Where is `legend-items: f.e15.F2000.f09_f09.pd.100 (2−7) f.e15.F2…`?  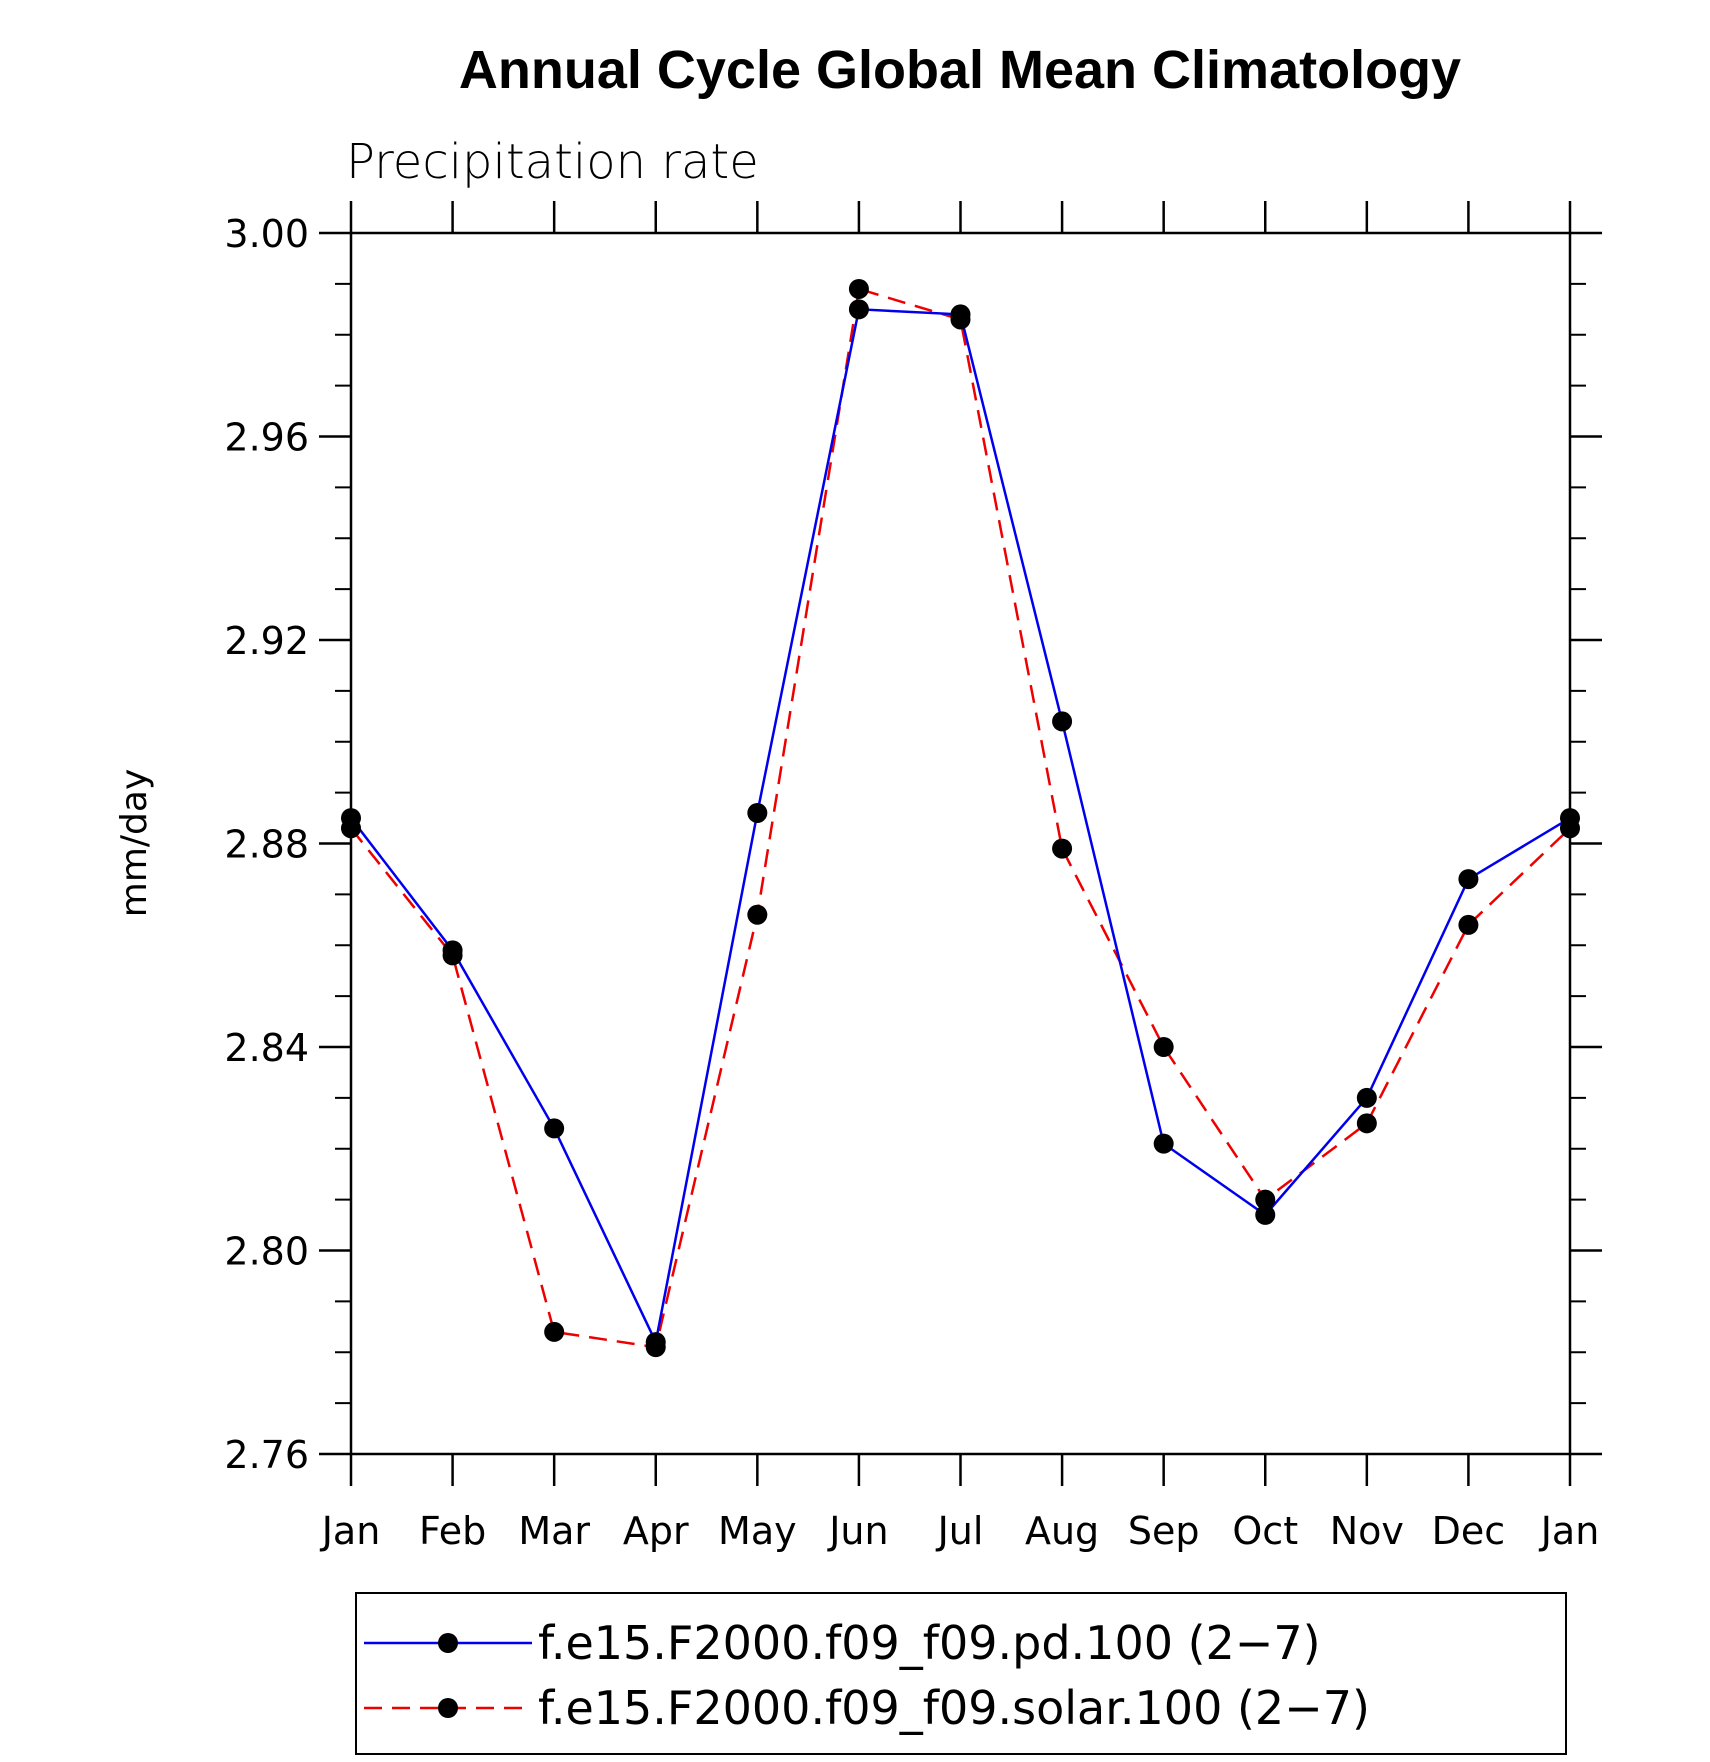 legend-items: f.e15.F2000.f09_f09.pd.100 (2−7) f.e15.F2… is located at coordinates (867, 1675).